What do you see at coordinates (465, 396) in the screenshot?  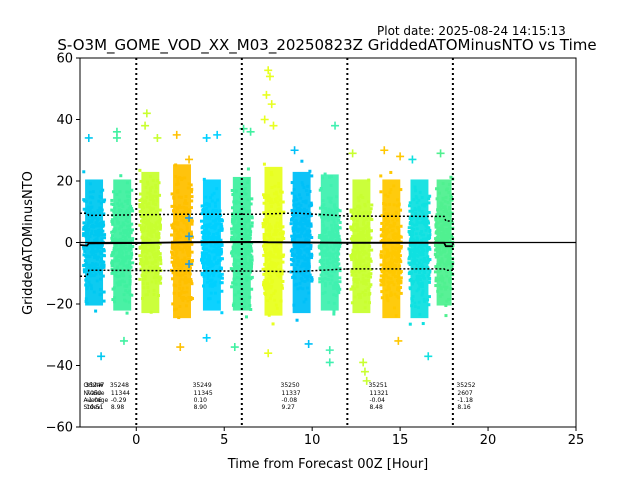 I see `stats-group: 35252 2607 -1.18 8.16` at bounding box center [465, 396].